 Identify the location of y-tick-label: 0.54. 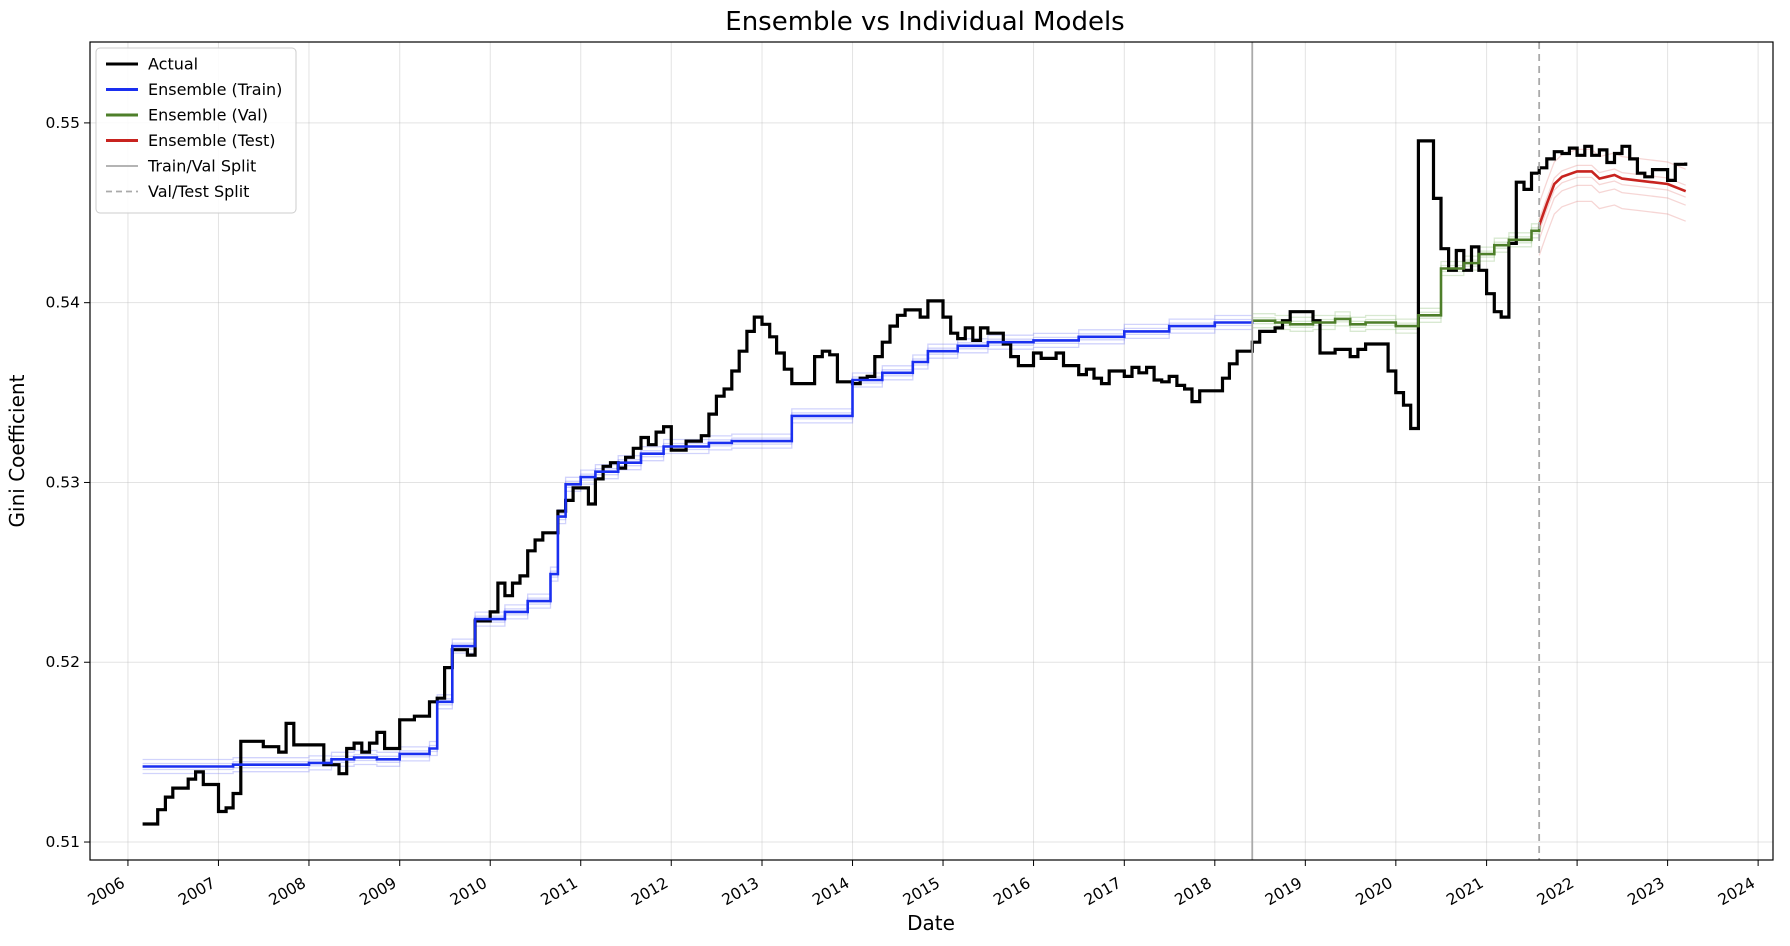
(62, 303).